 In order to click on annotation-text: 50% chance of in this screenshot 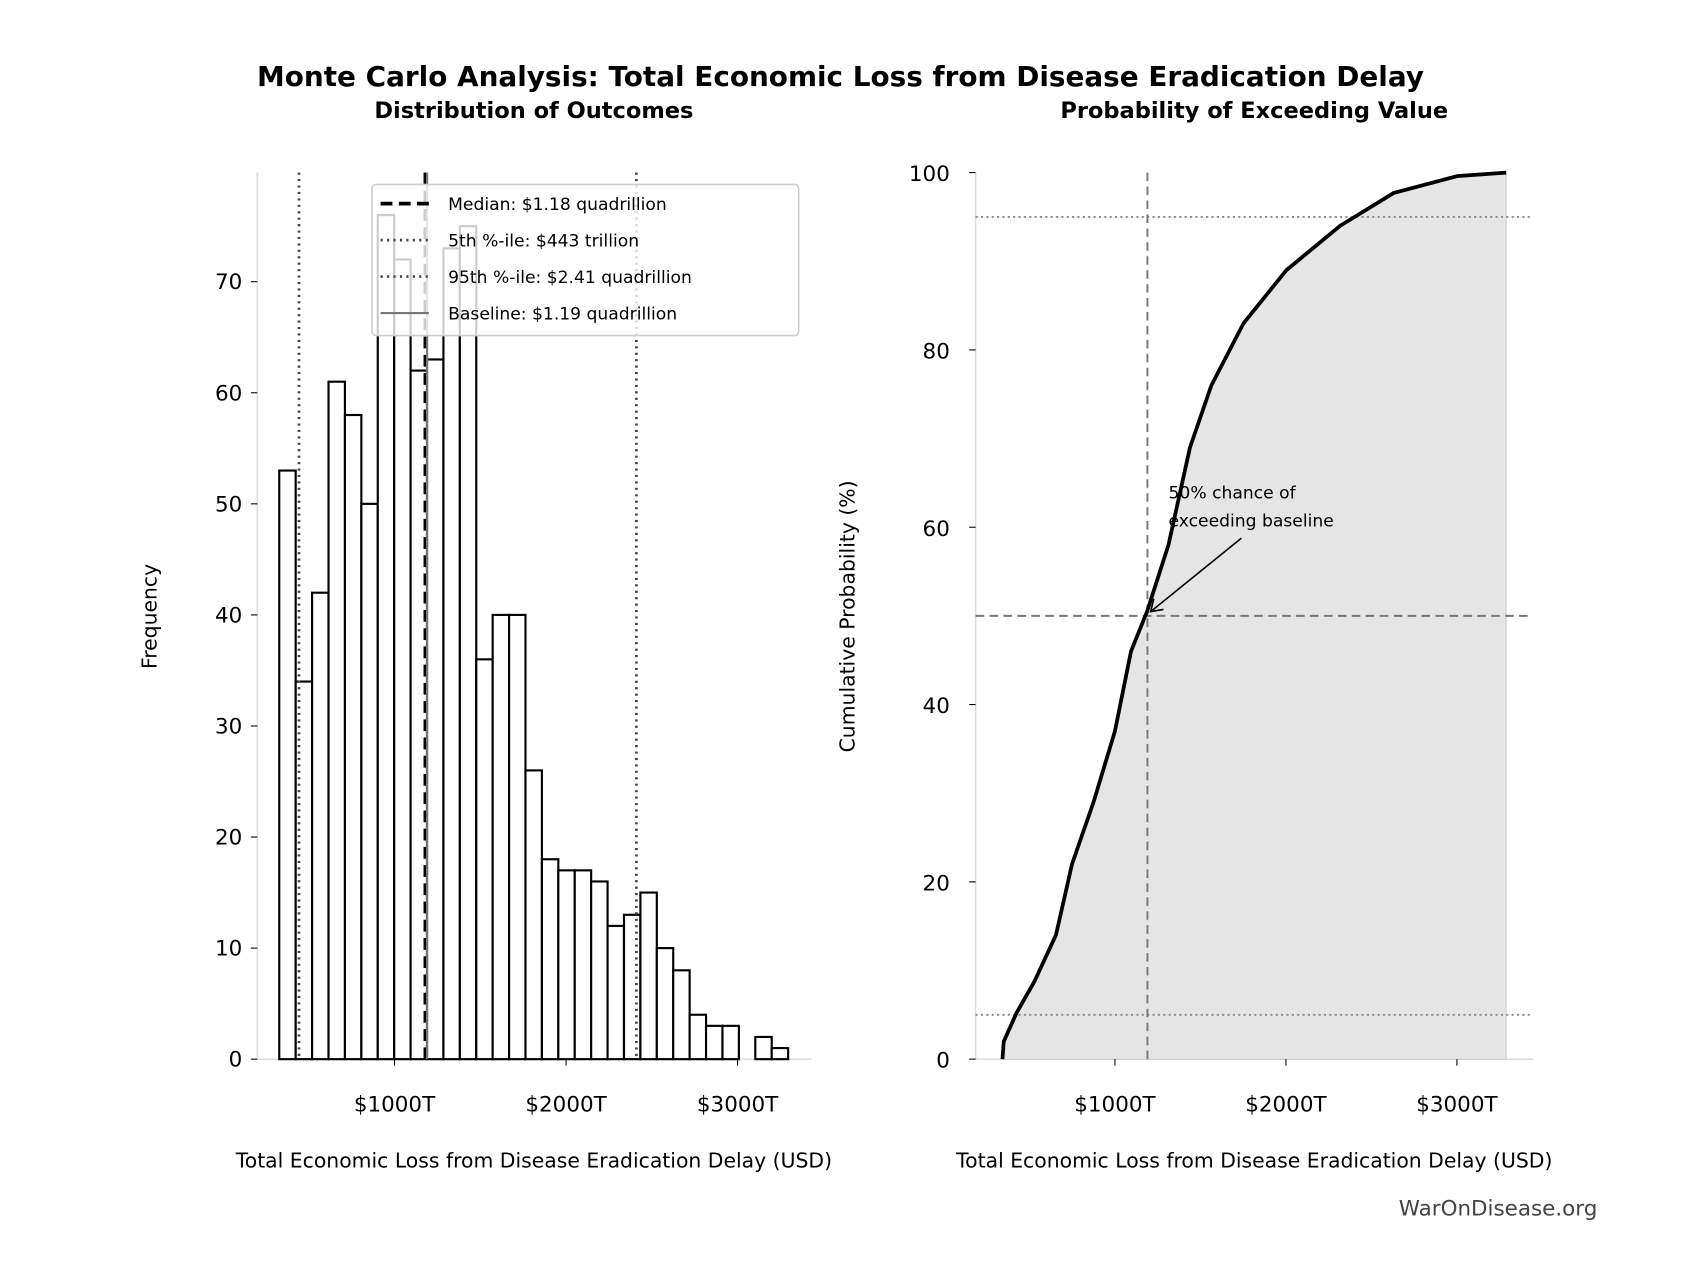, I will do `click(1233, 493)`.